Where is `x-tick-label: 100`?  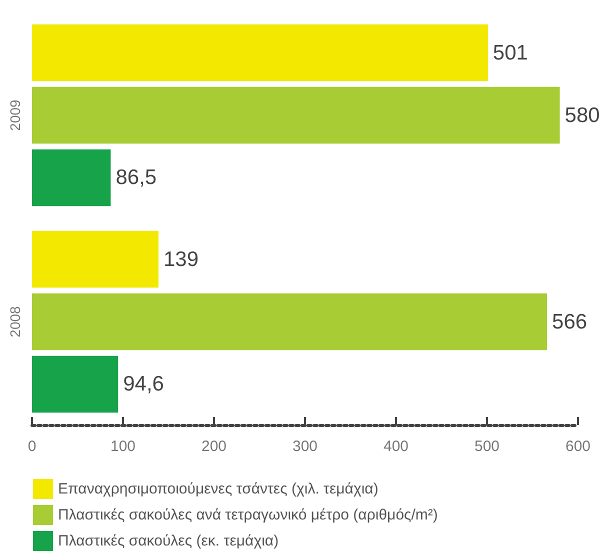 x-tick-label: 100 is located at coordinates (123, 446).